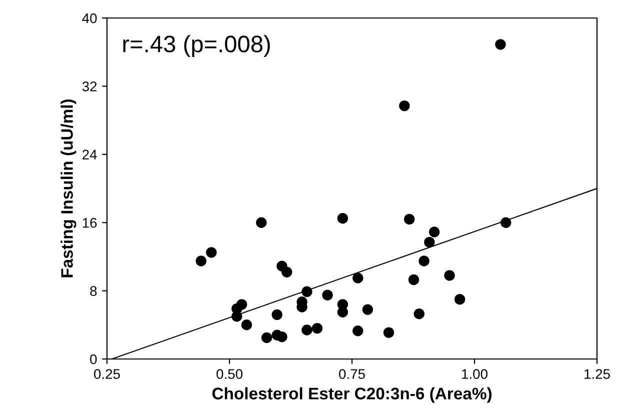 The height and width of the screenshot is (419, 620). Describe the element at coordinates (196, 46) in the screenshot. I see `annotation: r=.43 (p=.008)` at that location.